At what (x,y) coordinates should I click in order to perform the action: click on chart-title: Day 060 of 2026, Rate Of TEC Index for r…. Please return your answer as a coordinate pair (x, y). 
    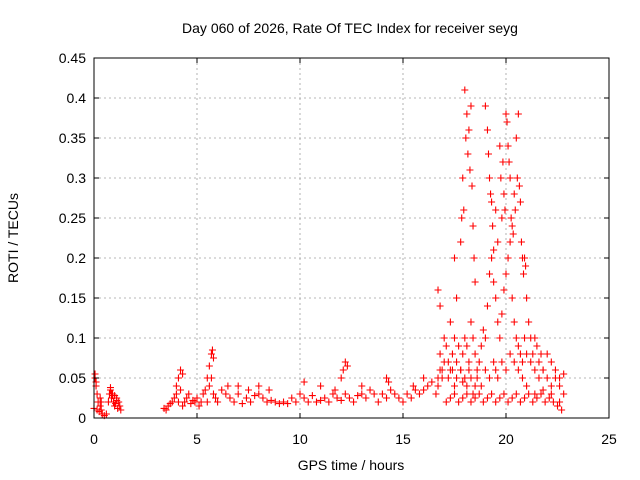
    Looking at the image, I should click on (350, 28).